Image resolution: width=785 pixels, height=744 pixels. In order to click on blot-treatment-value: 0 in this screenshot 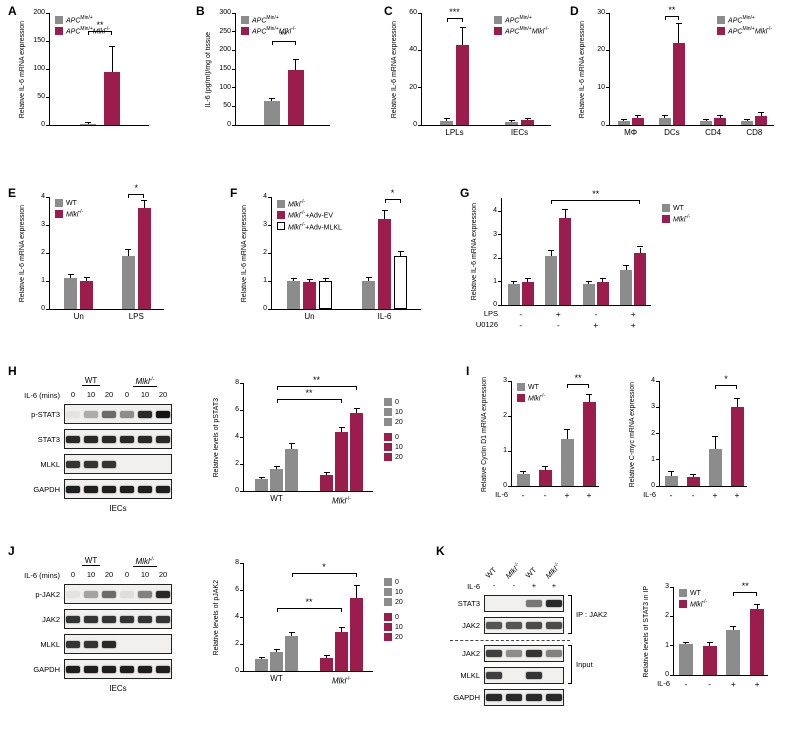, I will do `click(73, 574)`.